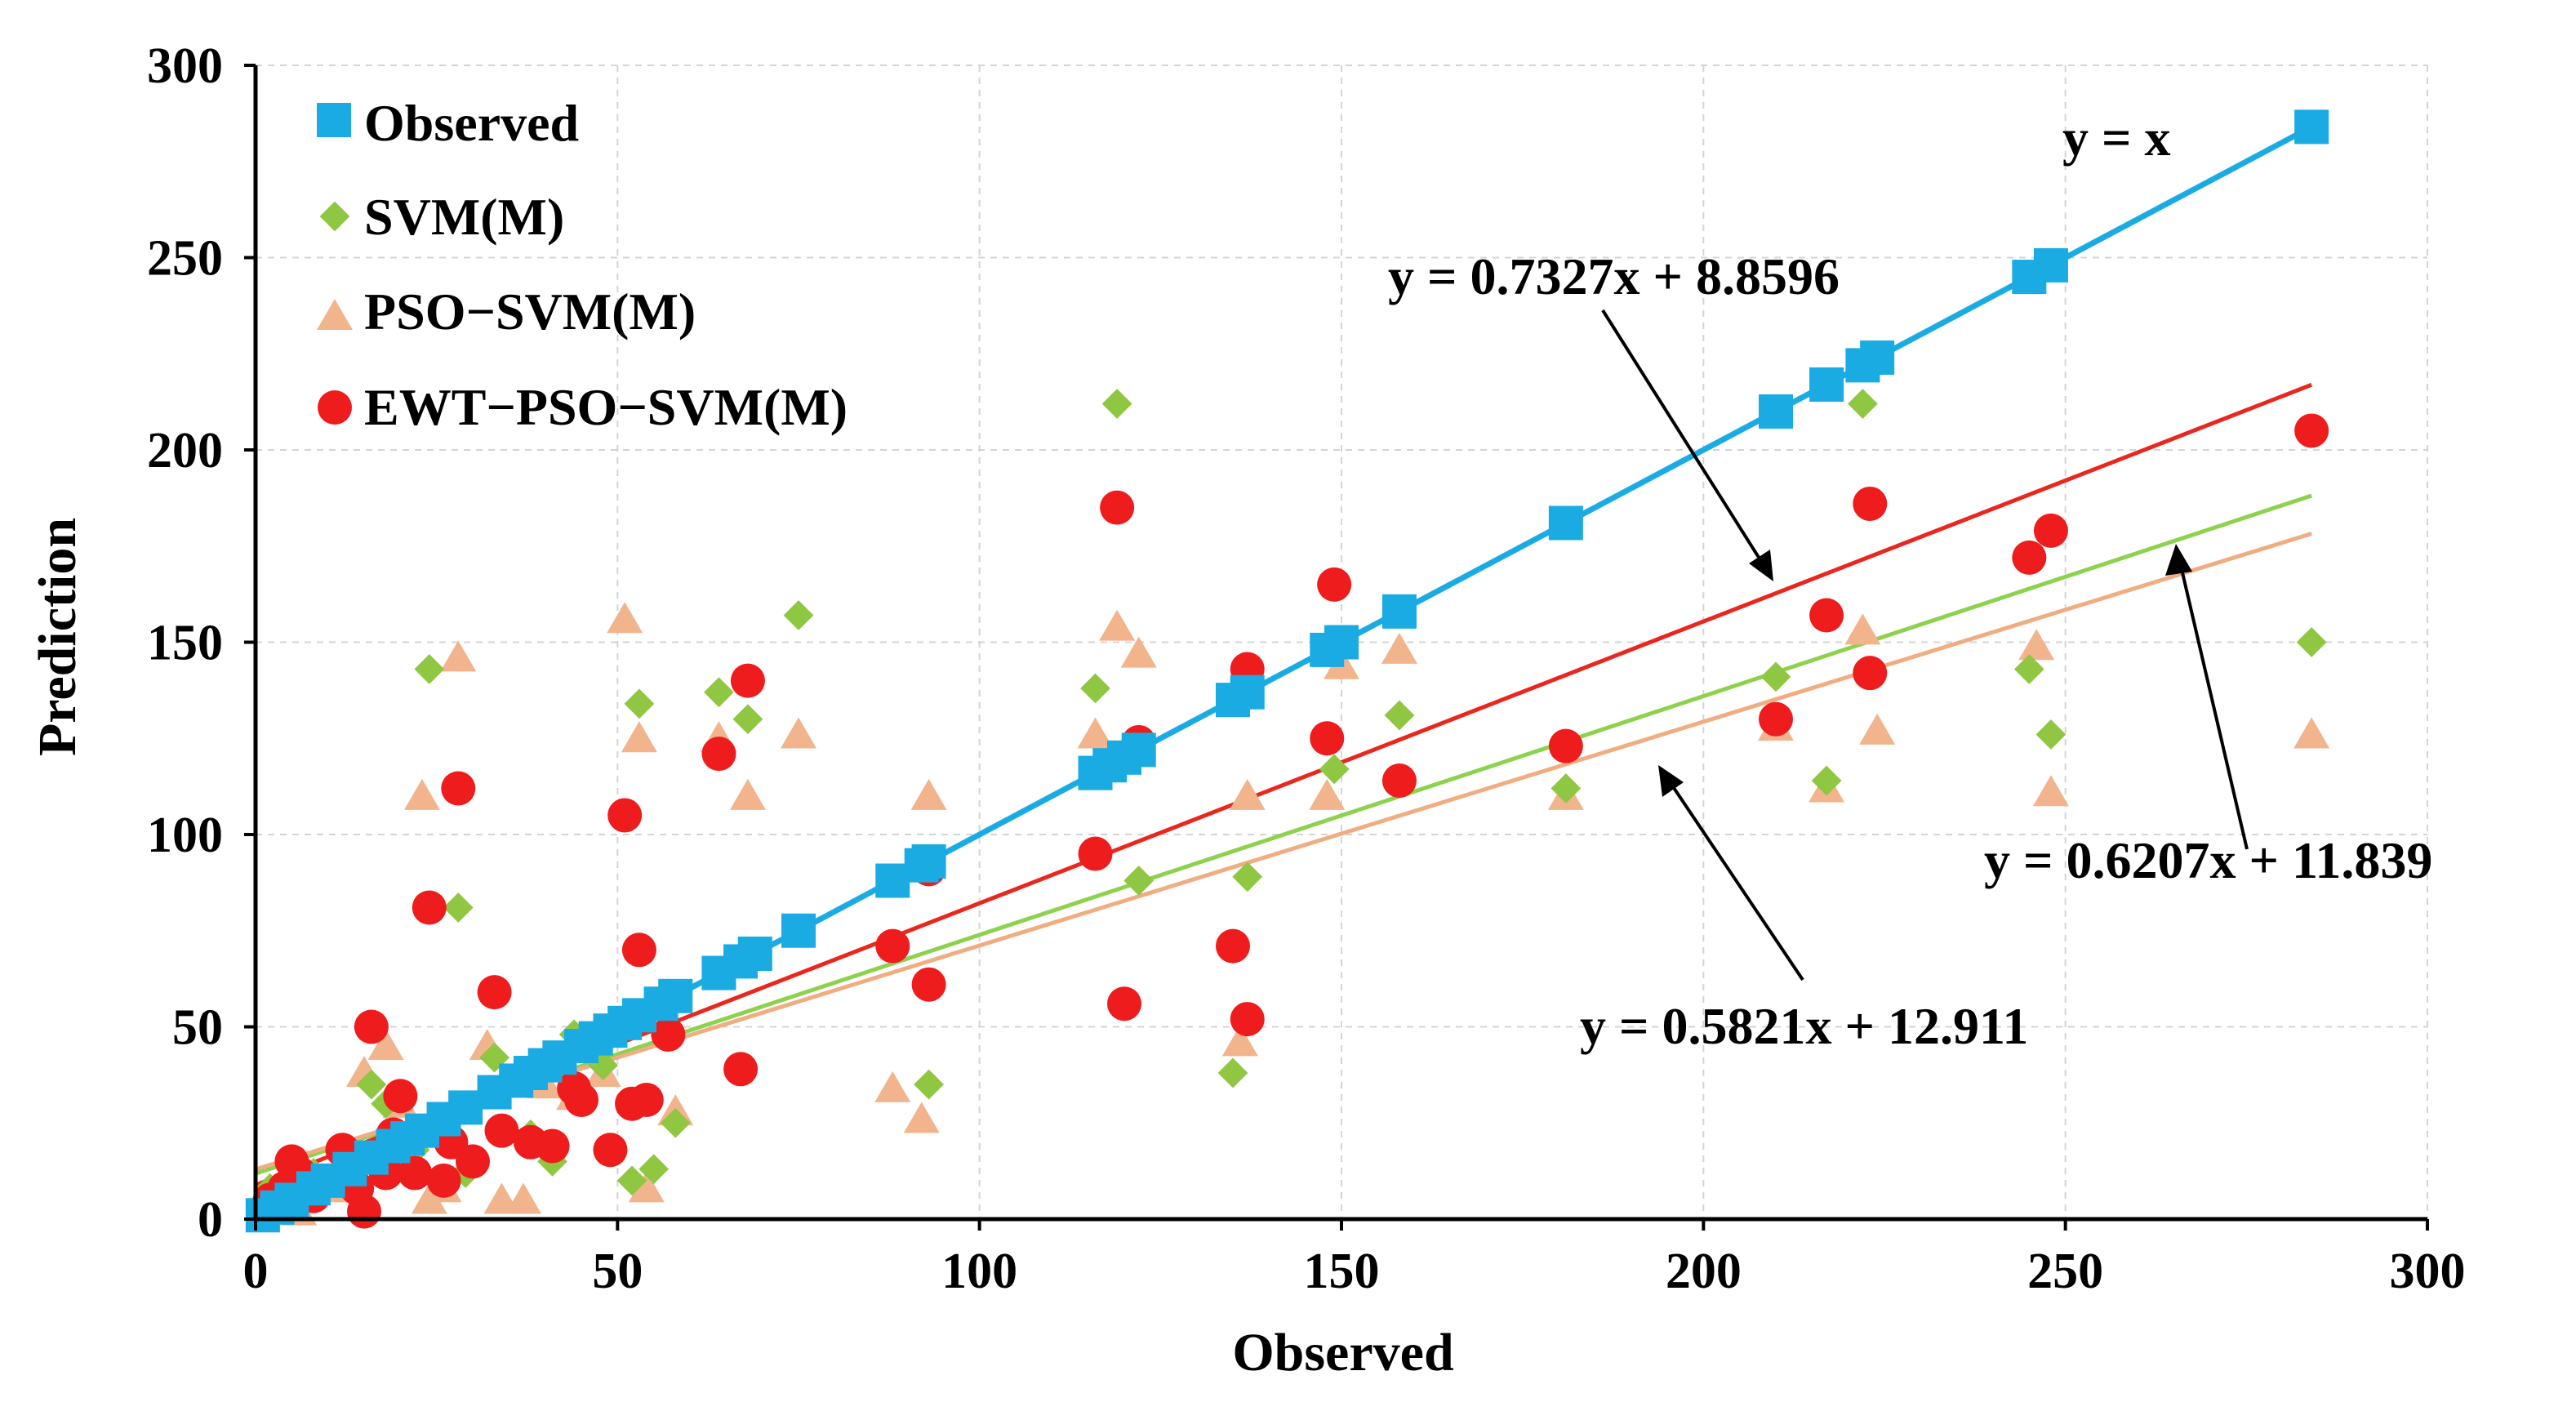  Describe the element at coordinates (335, 314) in the screenshot. I see `legend-marker-pso-svm` at that location.